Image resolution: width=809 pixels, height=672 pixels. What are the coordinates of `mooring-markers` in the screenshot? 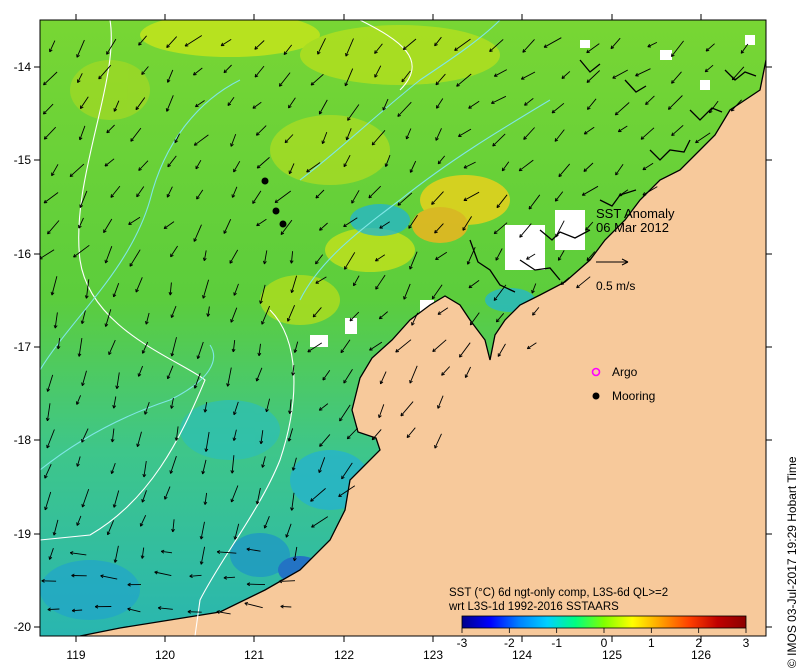 It's located at (274, 202).